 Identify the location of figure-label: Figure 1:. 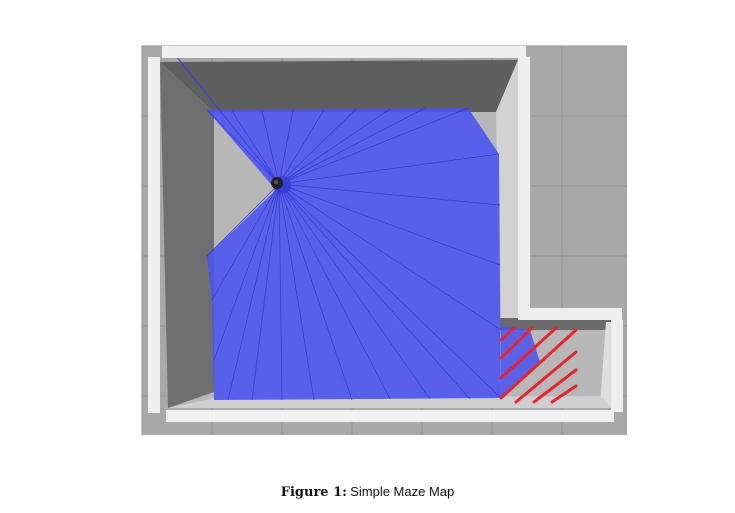
(313, 492).